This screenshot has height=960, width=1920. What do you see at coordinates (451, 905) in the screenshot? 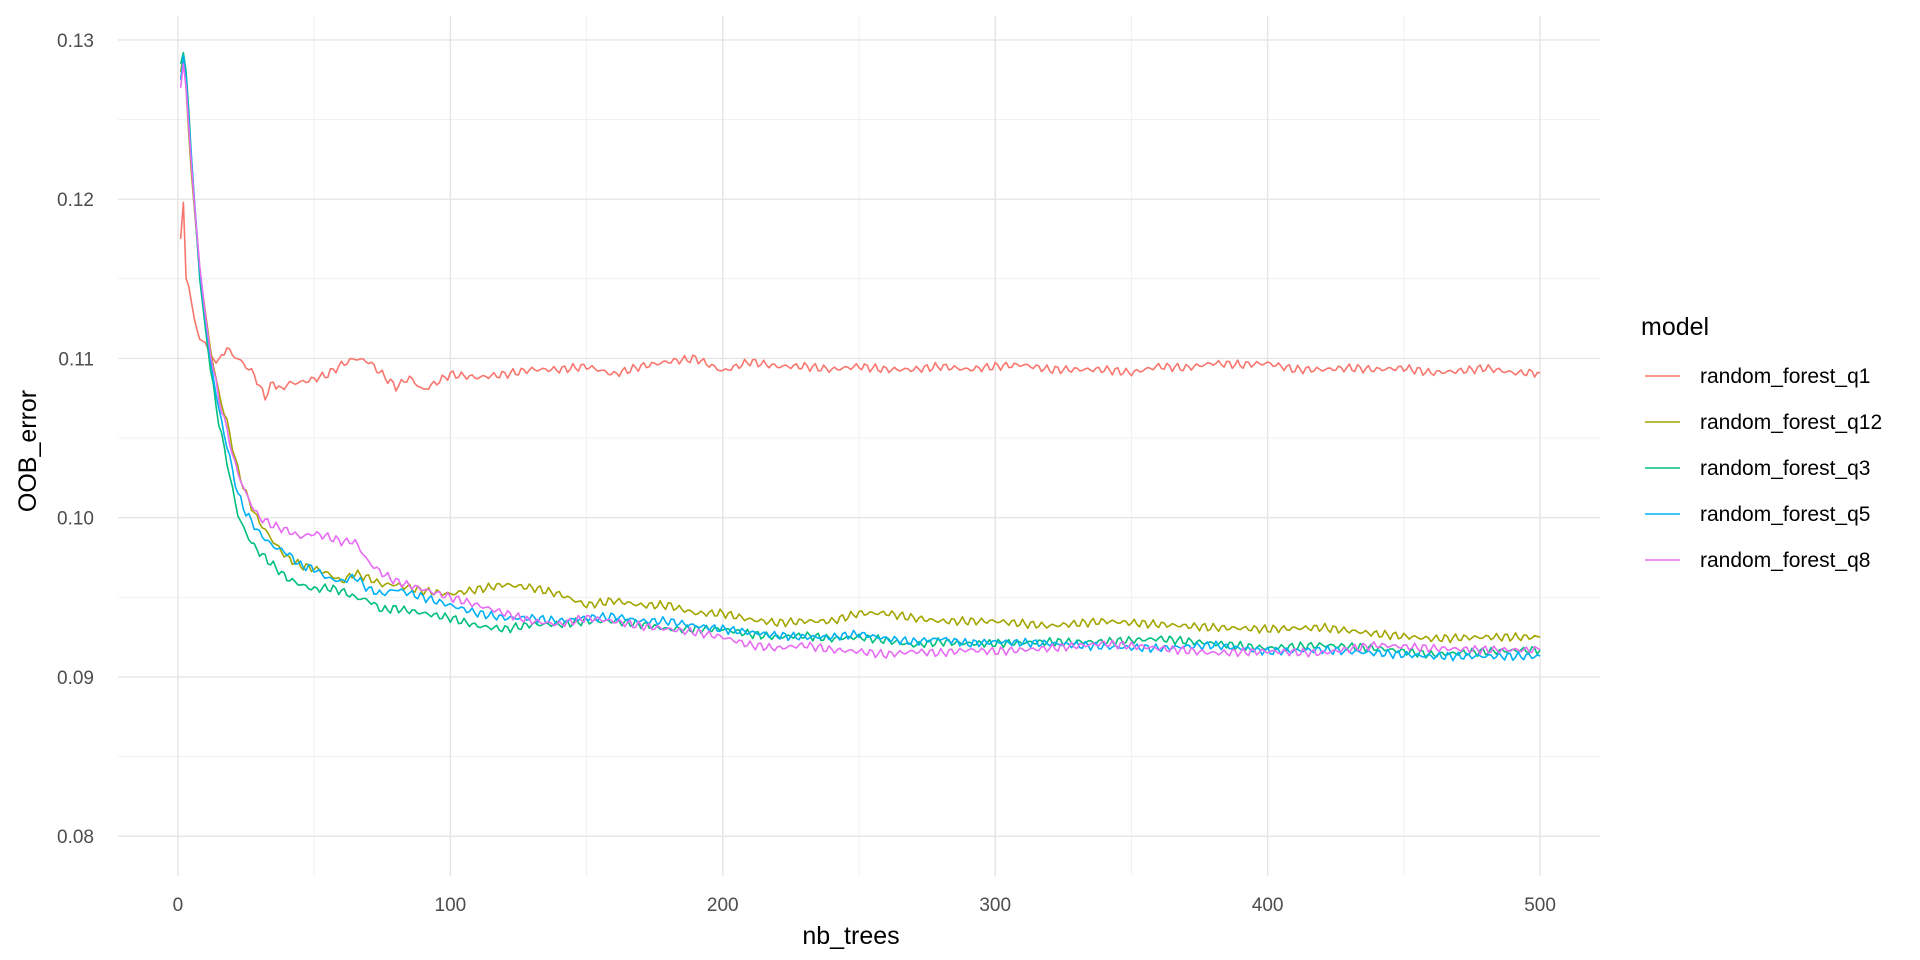
I see `x-tick-label: 100` at bounding box center [451, 905].